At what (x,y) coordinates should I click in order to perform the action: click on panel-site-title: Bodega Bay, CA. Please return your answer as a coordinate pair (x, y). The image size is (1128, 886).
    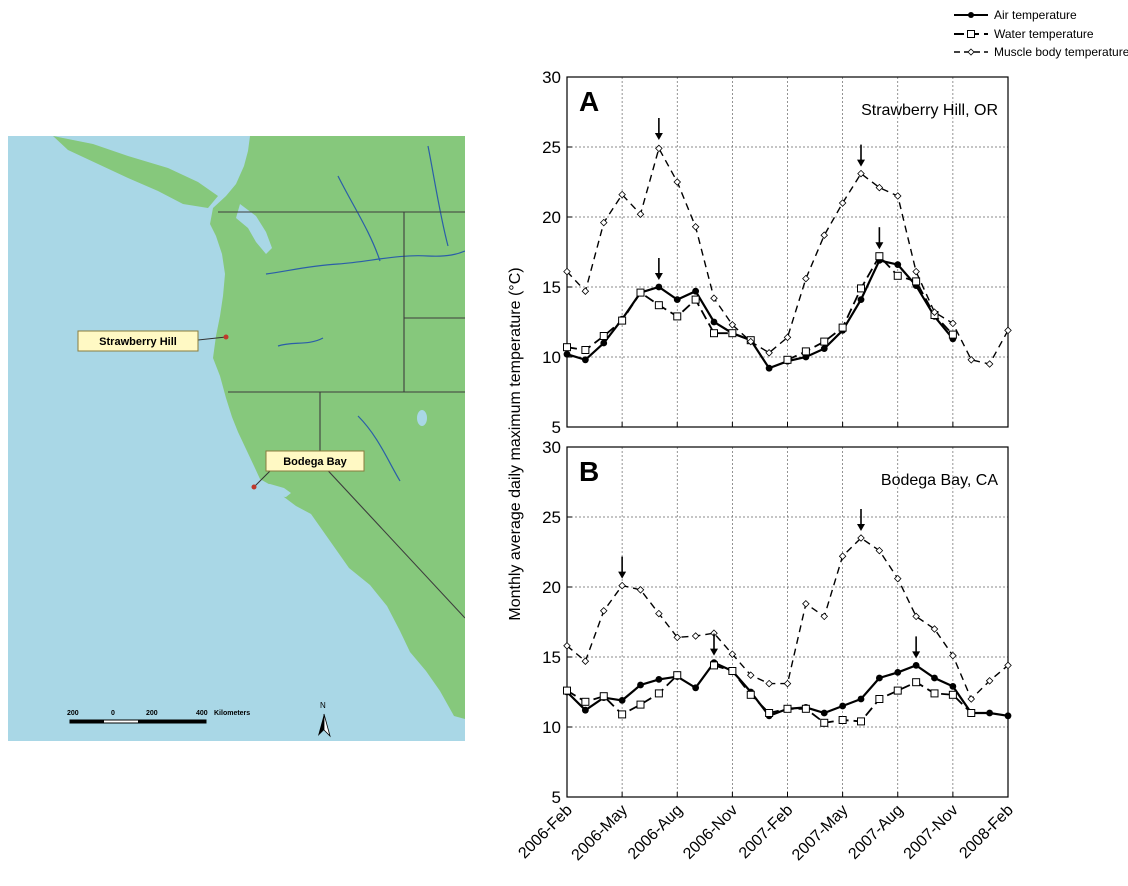
    Looking at the image, I should click on (939, 480).